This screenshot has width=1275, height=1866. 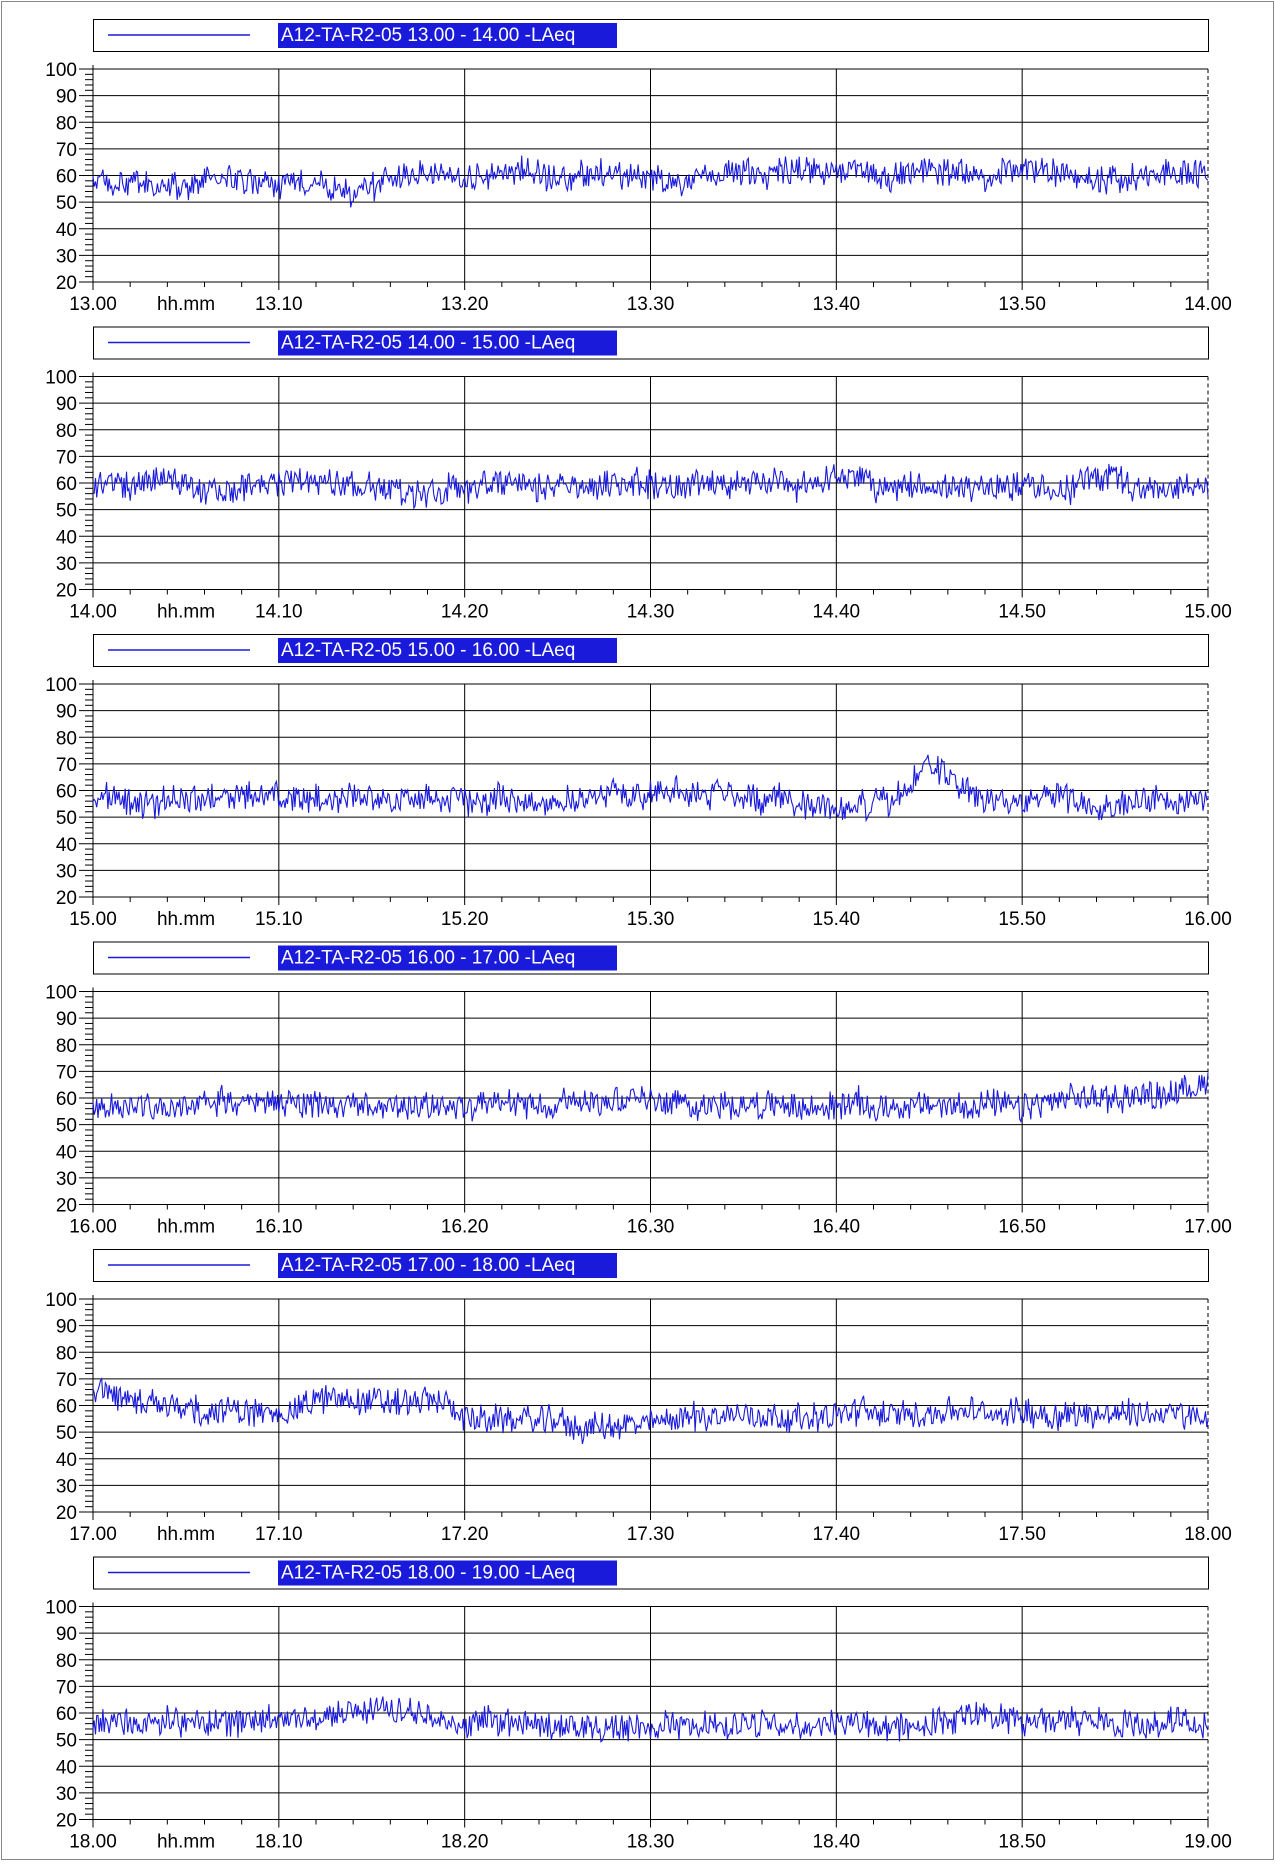 I want to click on x-tick-label: 18.40, so click(x=837, y=1842).